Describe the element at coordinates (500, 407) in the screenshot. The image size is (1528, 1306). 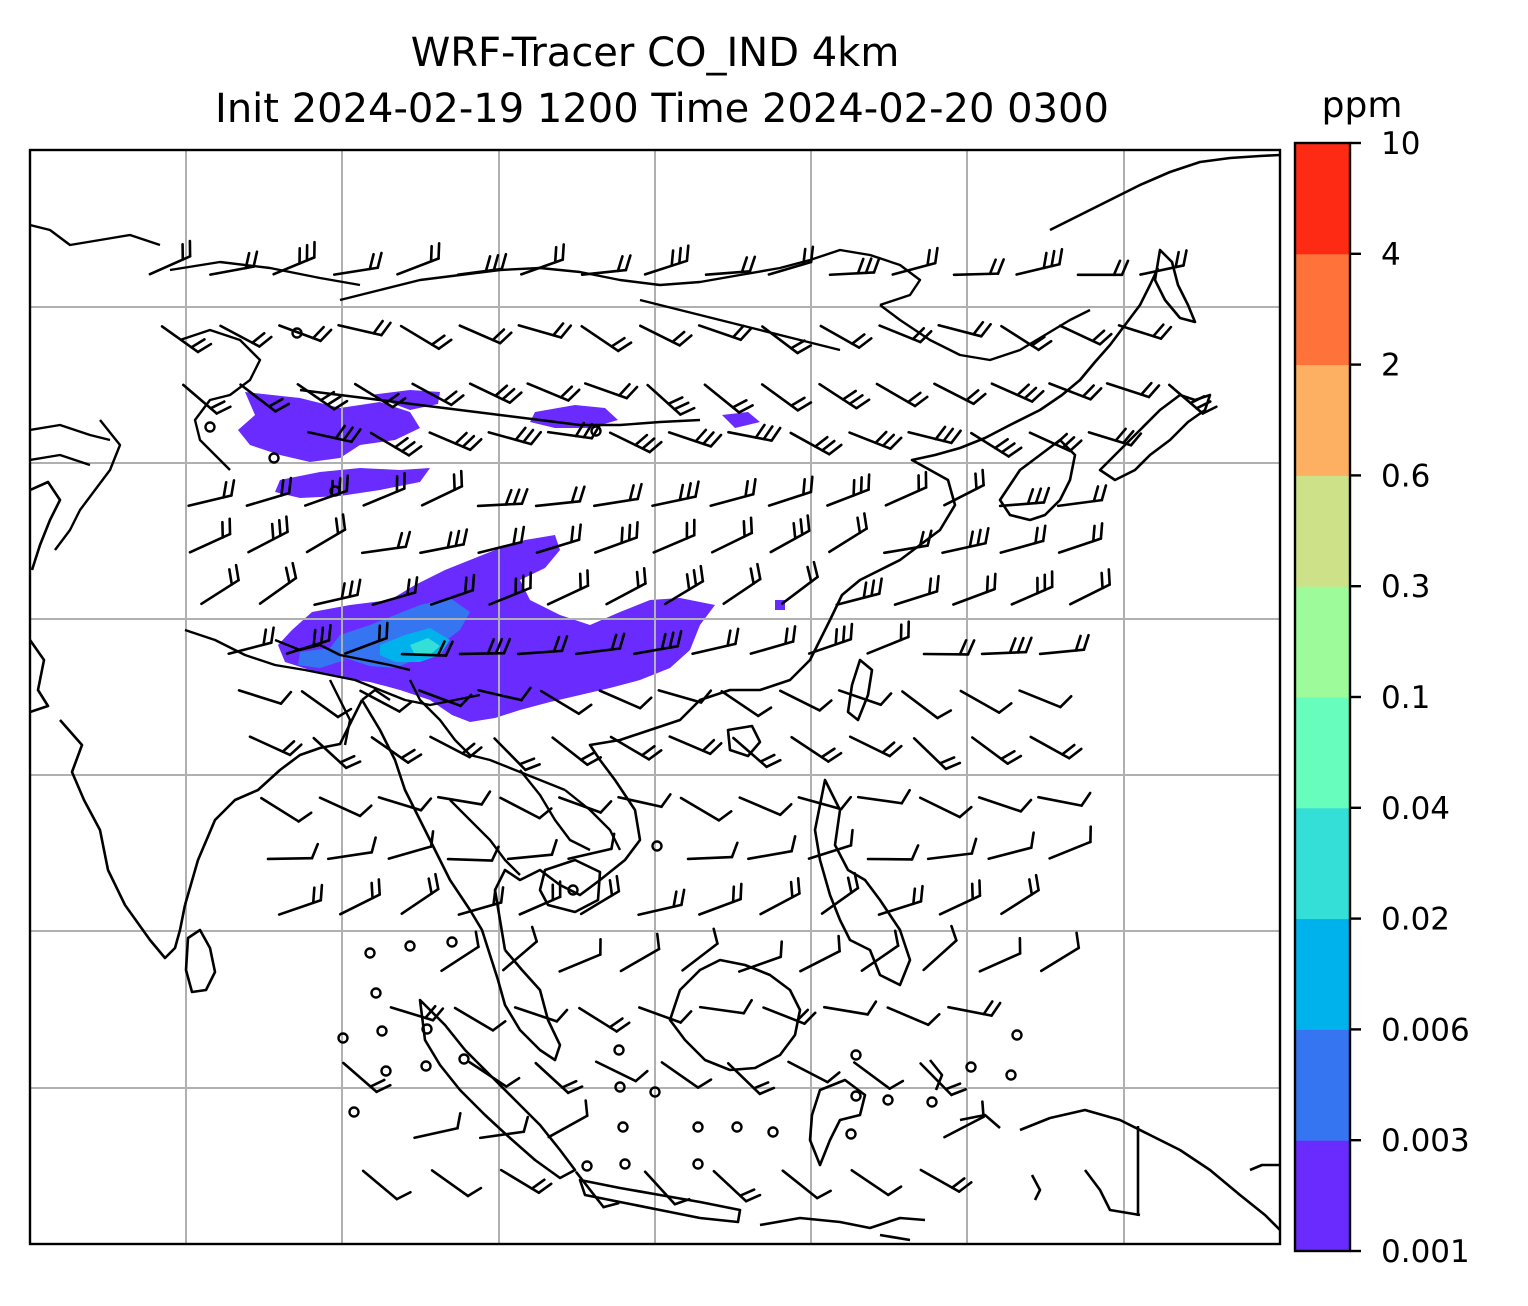
I see `border-tarim` at that location.